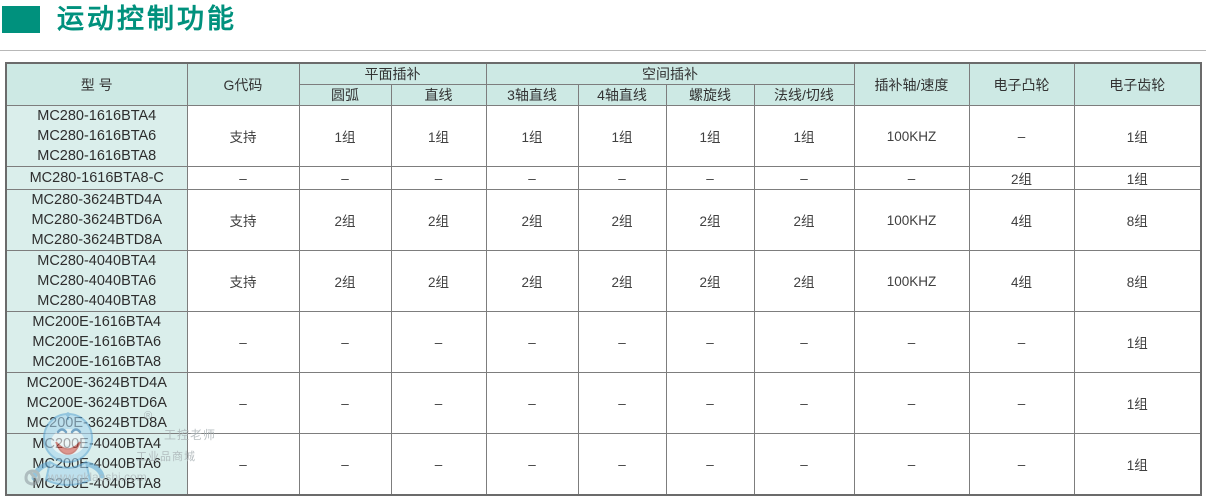 This screenshot has height=496, width=1206. I want to click on col-header-space-interpolation: 空间插补, so click(670, 73).